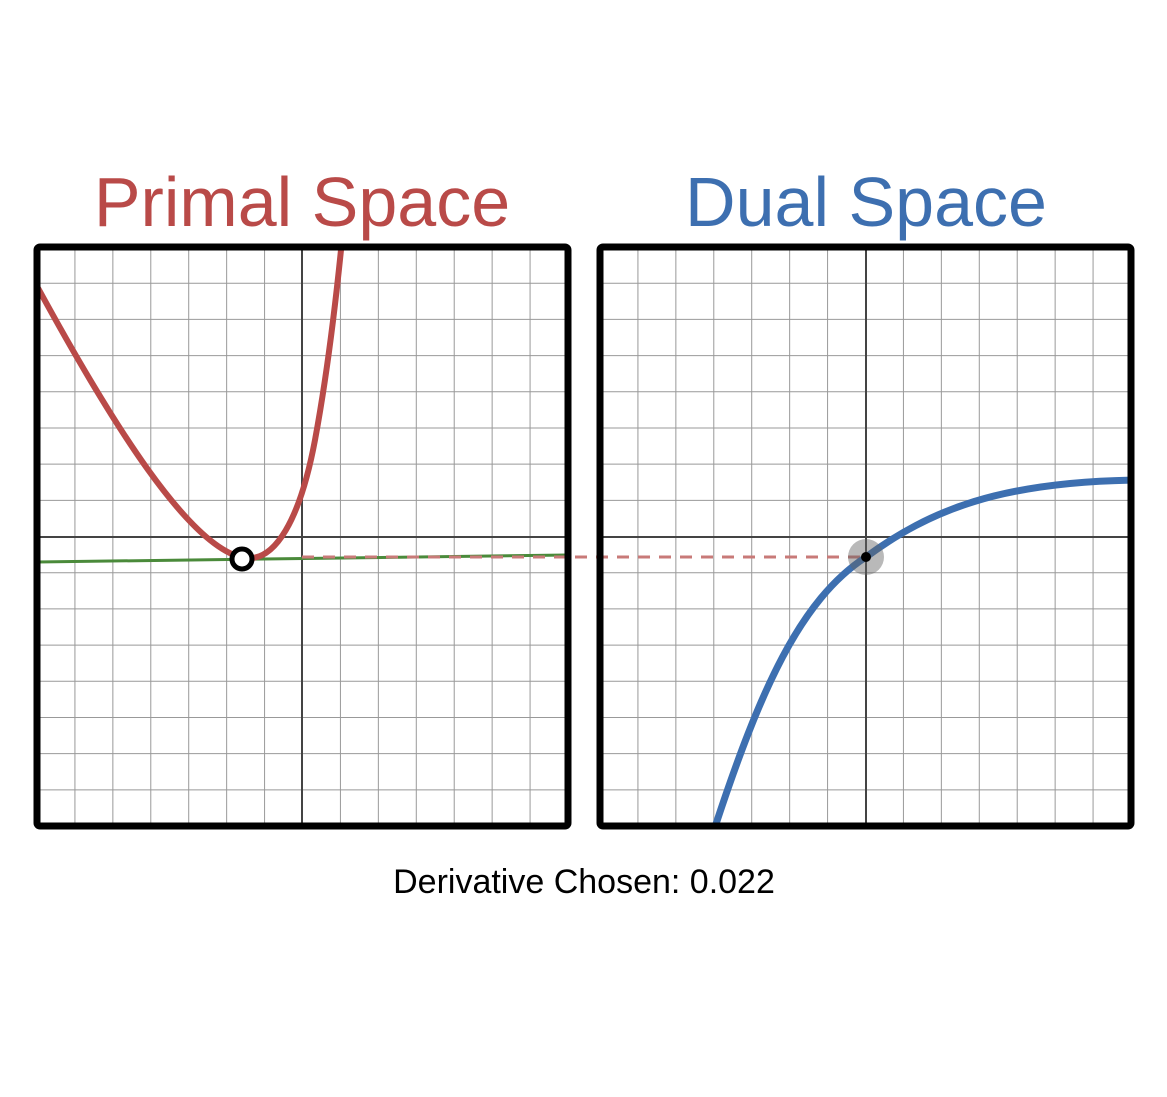  What do you see at coordinates (242, 559) in the screenshot?
I see `primal-point` at bounding box center [242, 559].